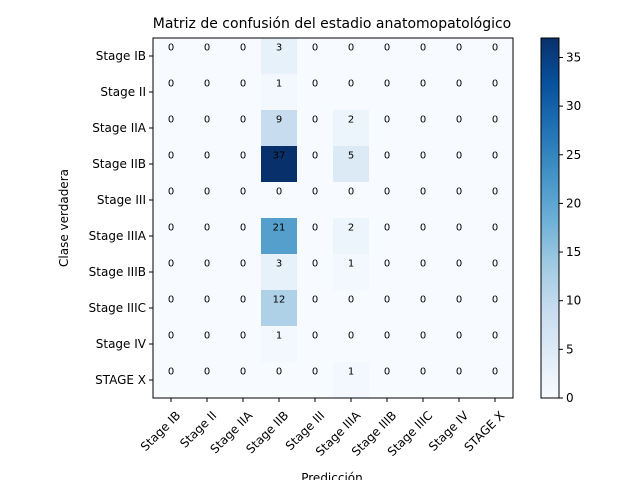 The width and height of the screenshot is (640, 480). What do you see at coordinates (279, 156) in the screenshot?
I see `cell-value-label: 37` at bounding box center [279, 156].